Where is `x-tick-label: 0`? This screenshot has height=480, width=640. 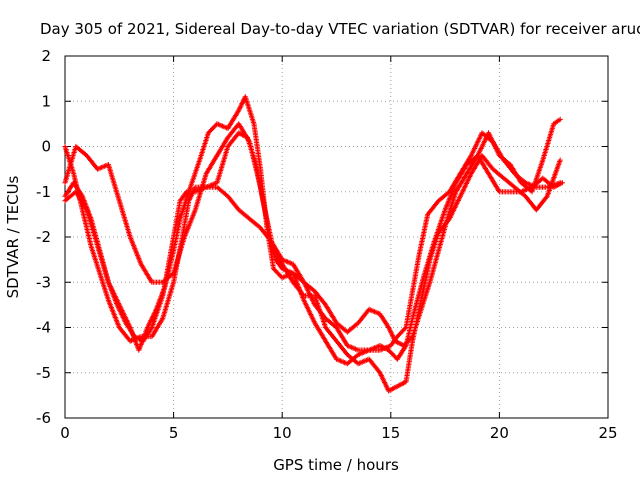 x-tick-label: 0 is located at coordinates (65, 433).